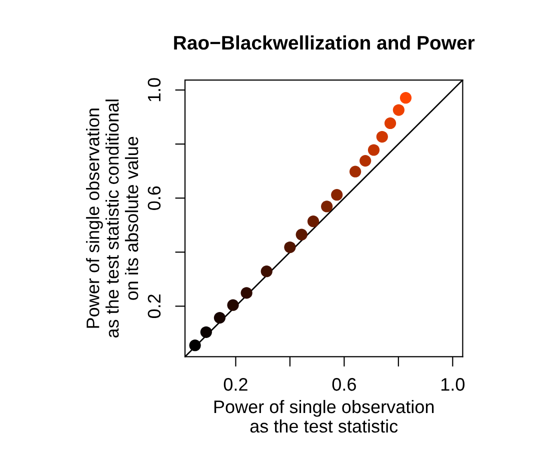 Image resolution: width=543 pixels, height=469 pixels. I want to click on y-axis-title: Power of single observation as the test statistic conditional on its absolute value, so click(112, 219).